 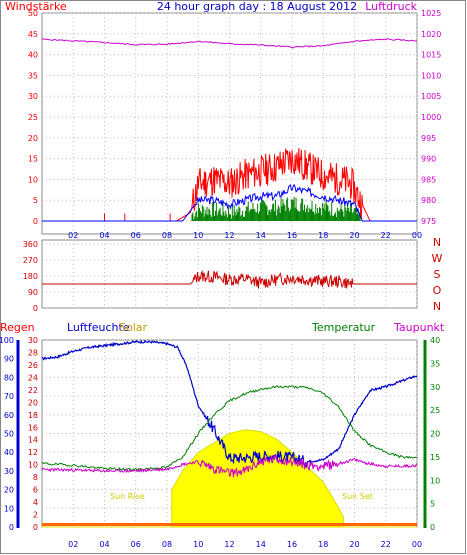 I want to click on wind-tick-label: 15, so click(x=33, y=159).